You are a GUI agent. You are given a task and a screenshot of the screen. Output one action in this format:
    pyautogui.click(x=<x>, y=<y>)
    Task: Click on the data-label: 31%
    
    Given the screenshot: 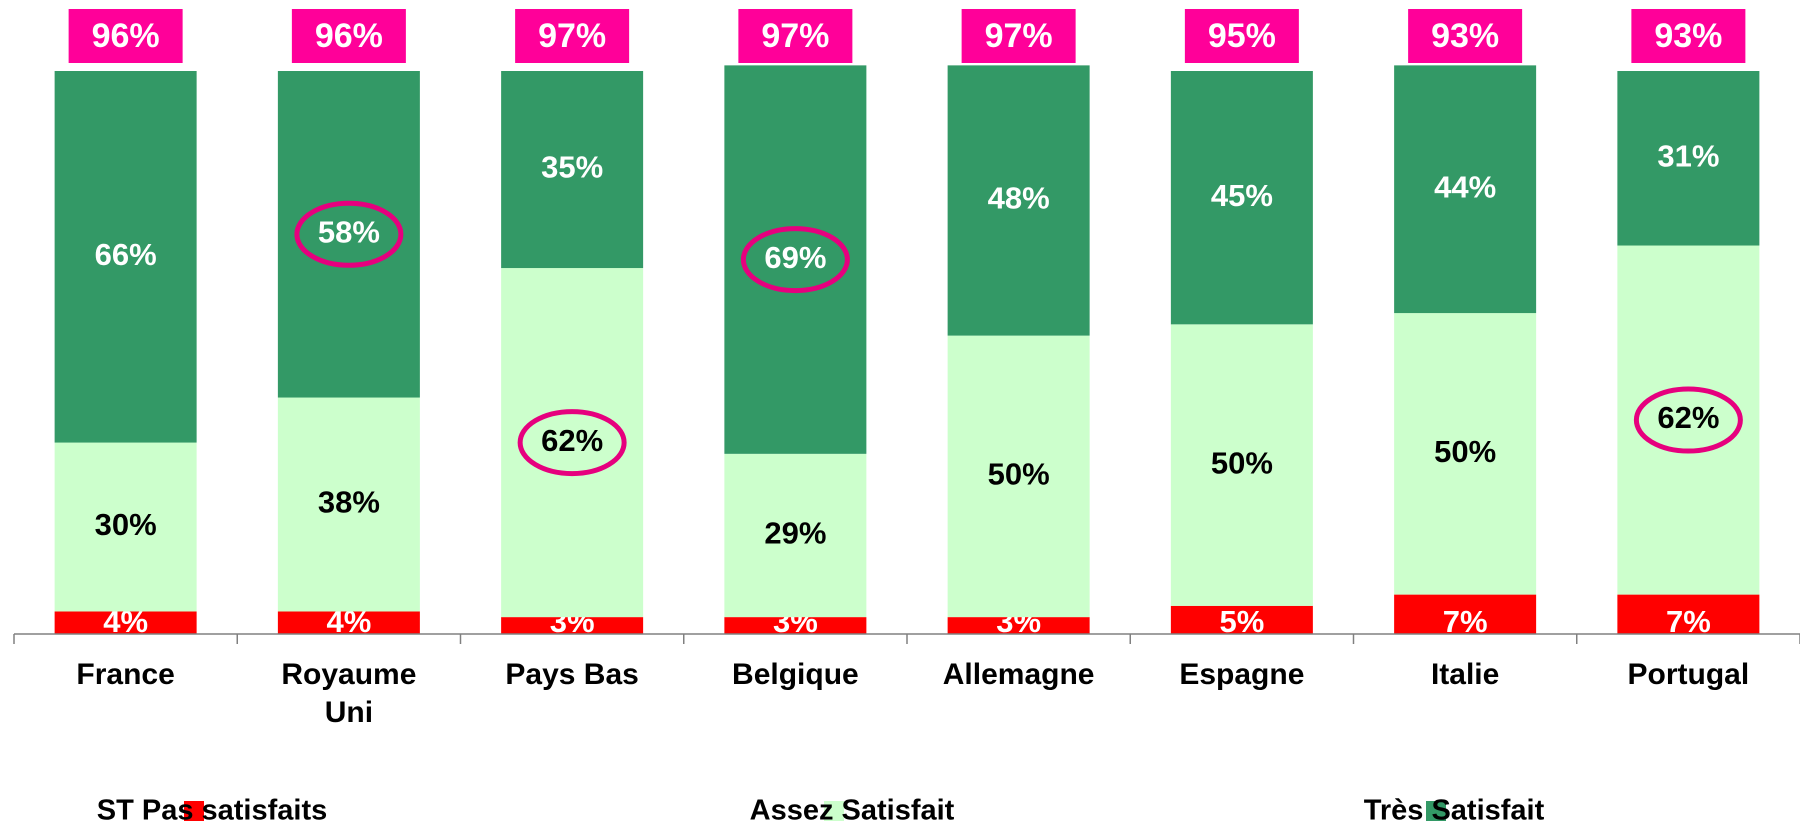 What is the action you would take?
    pyautogui.click(x=1688, y=155)
    